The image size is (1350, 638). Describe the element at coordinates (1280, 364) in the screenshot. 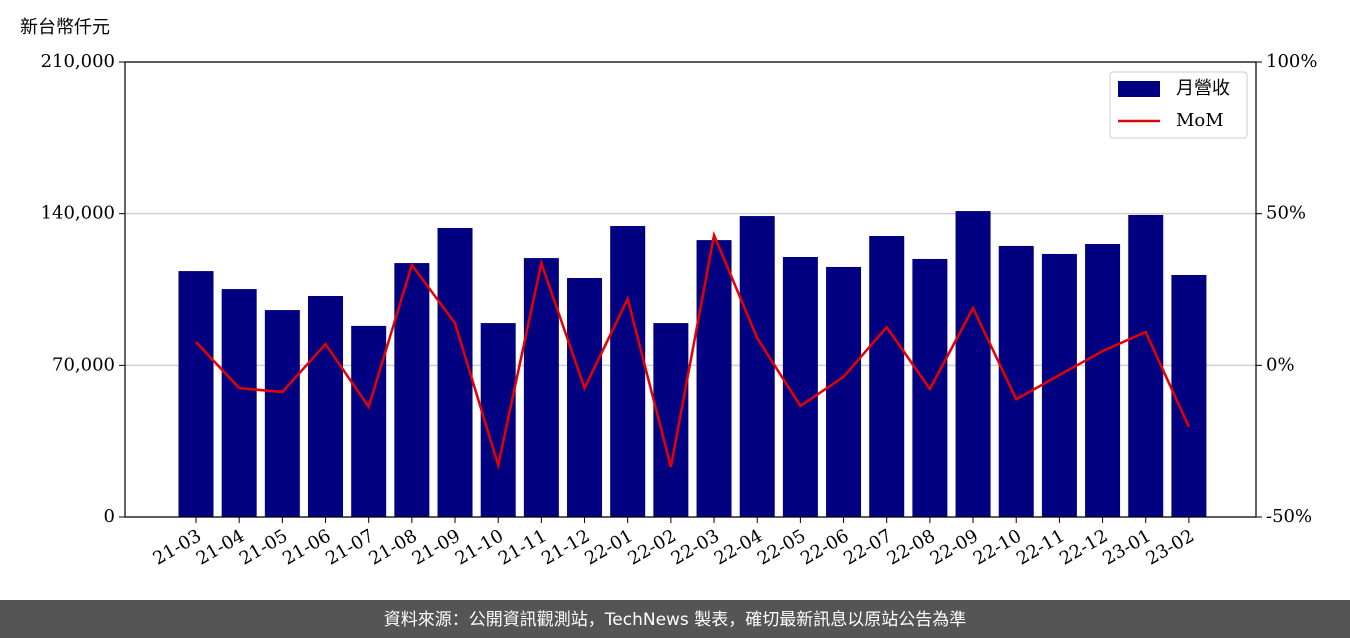

I see `y2-tick-label: 0%` at that location.